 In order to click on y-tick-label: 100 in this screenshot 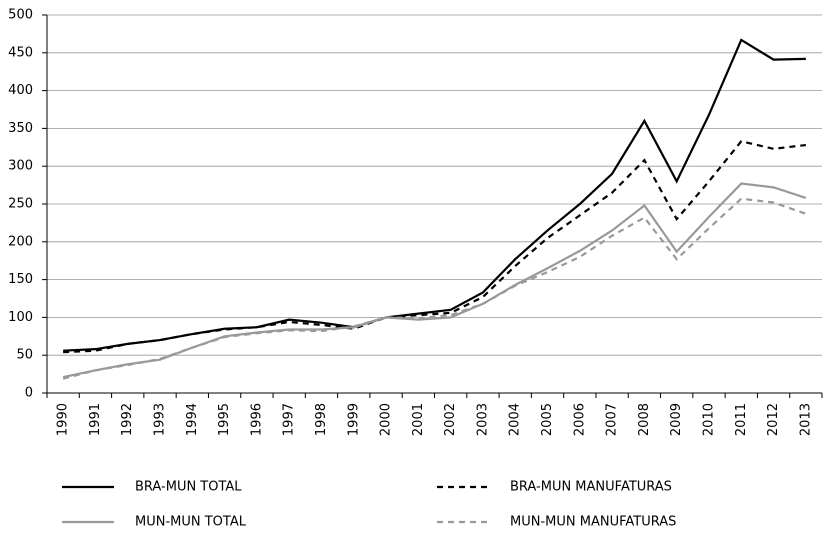, I will do `click(20, 317)`.